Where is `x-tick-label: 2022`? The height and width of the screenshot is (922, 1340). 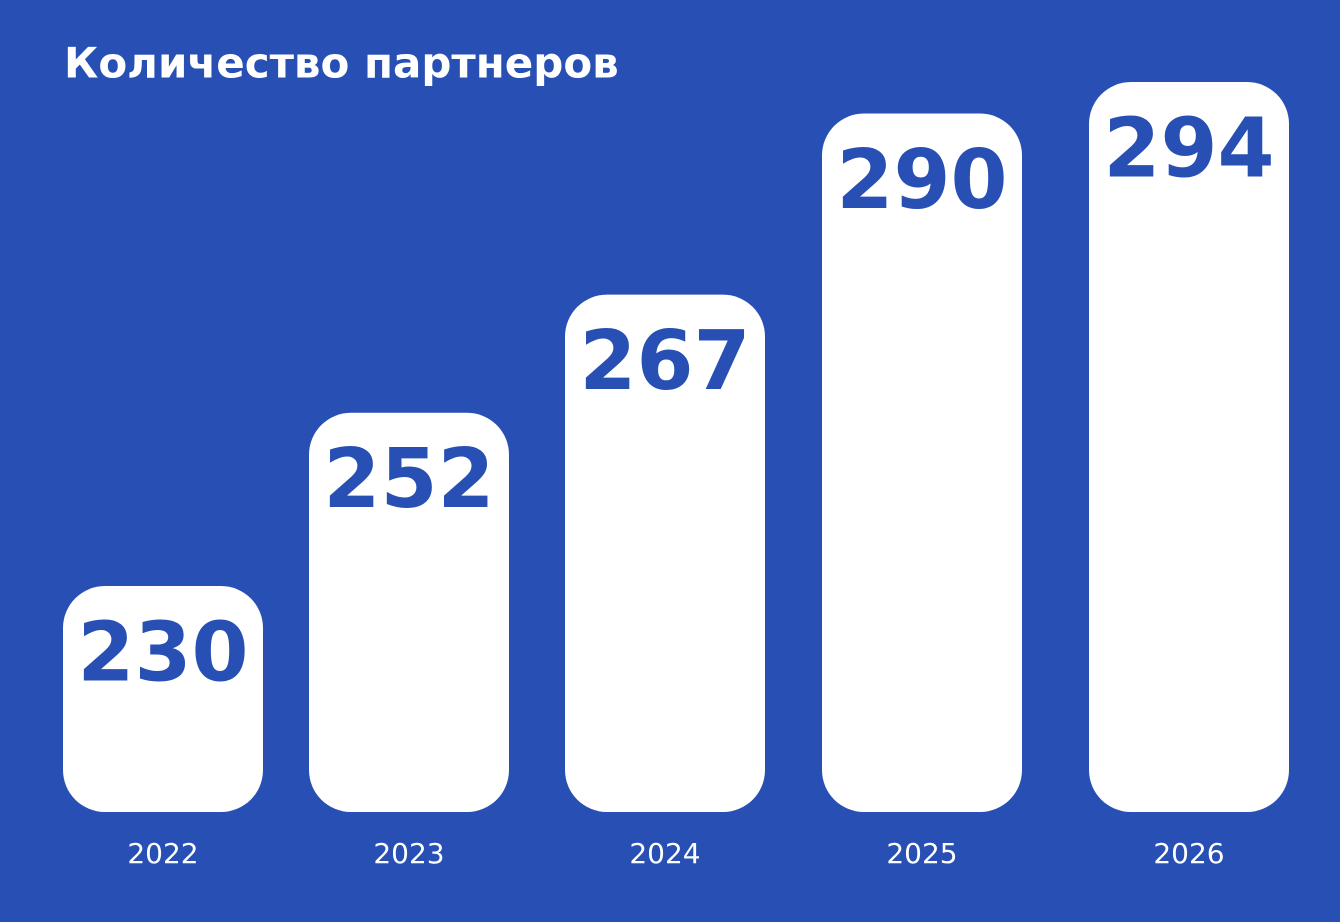 x-tick-label: 2022 is located at coordinates (162, 853).